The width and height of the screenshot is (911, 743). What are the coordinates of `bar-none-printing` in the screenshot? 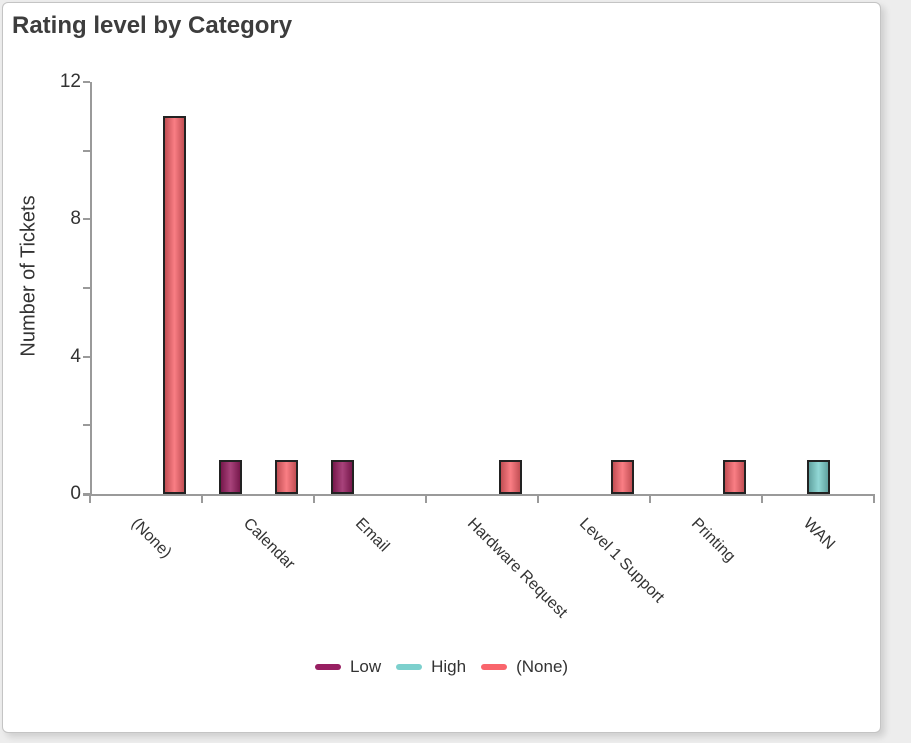 It's located at (734, 476).